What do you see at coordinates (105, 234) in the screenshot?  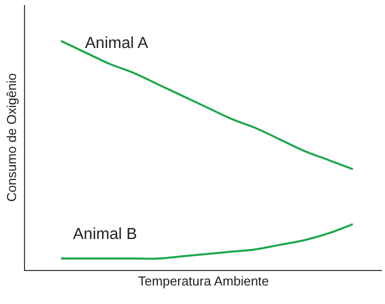 I see `series-label: Animal B` at bounding box center [105, 234].